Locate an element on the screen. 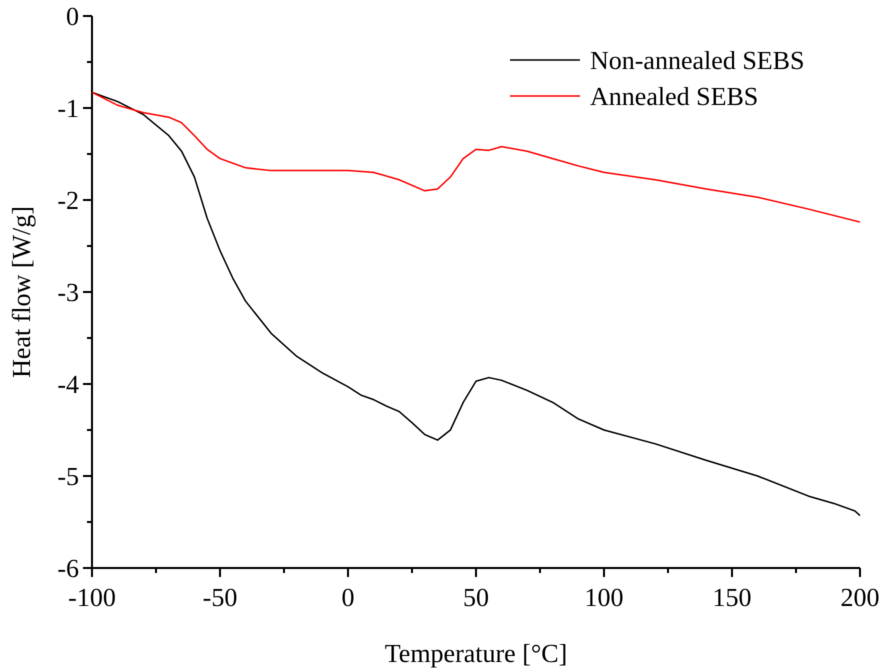 The width and height of the screenshot is (887, 670). y-tick-label: -3 is located at coordinates (68, 293).